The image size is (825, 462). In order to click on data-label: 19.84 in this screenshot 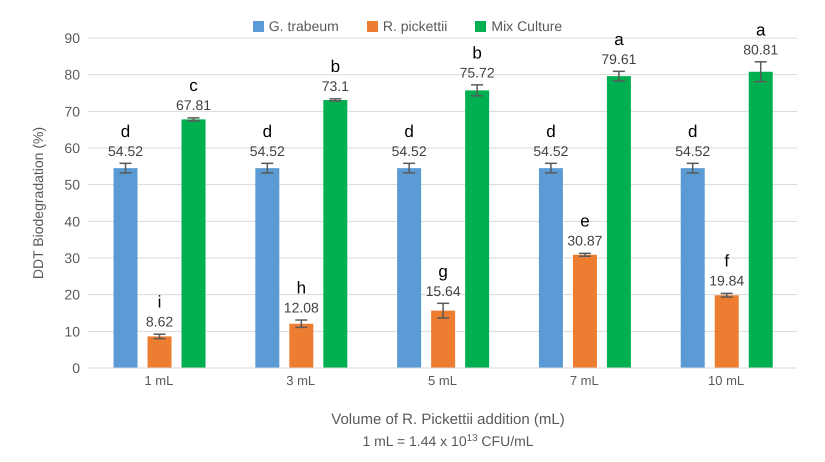, I will do `click(726, 280)`.